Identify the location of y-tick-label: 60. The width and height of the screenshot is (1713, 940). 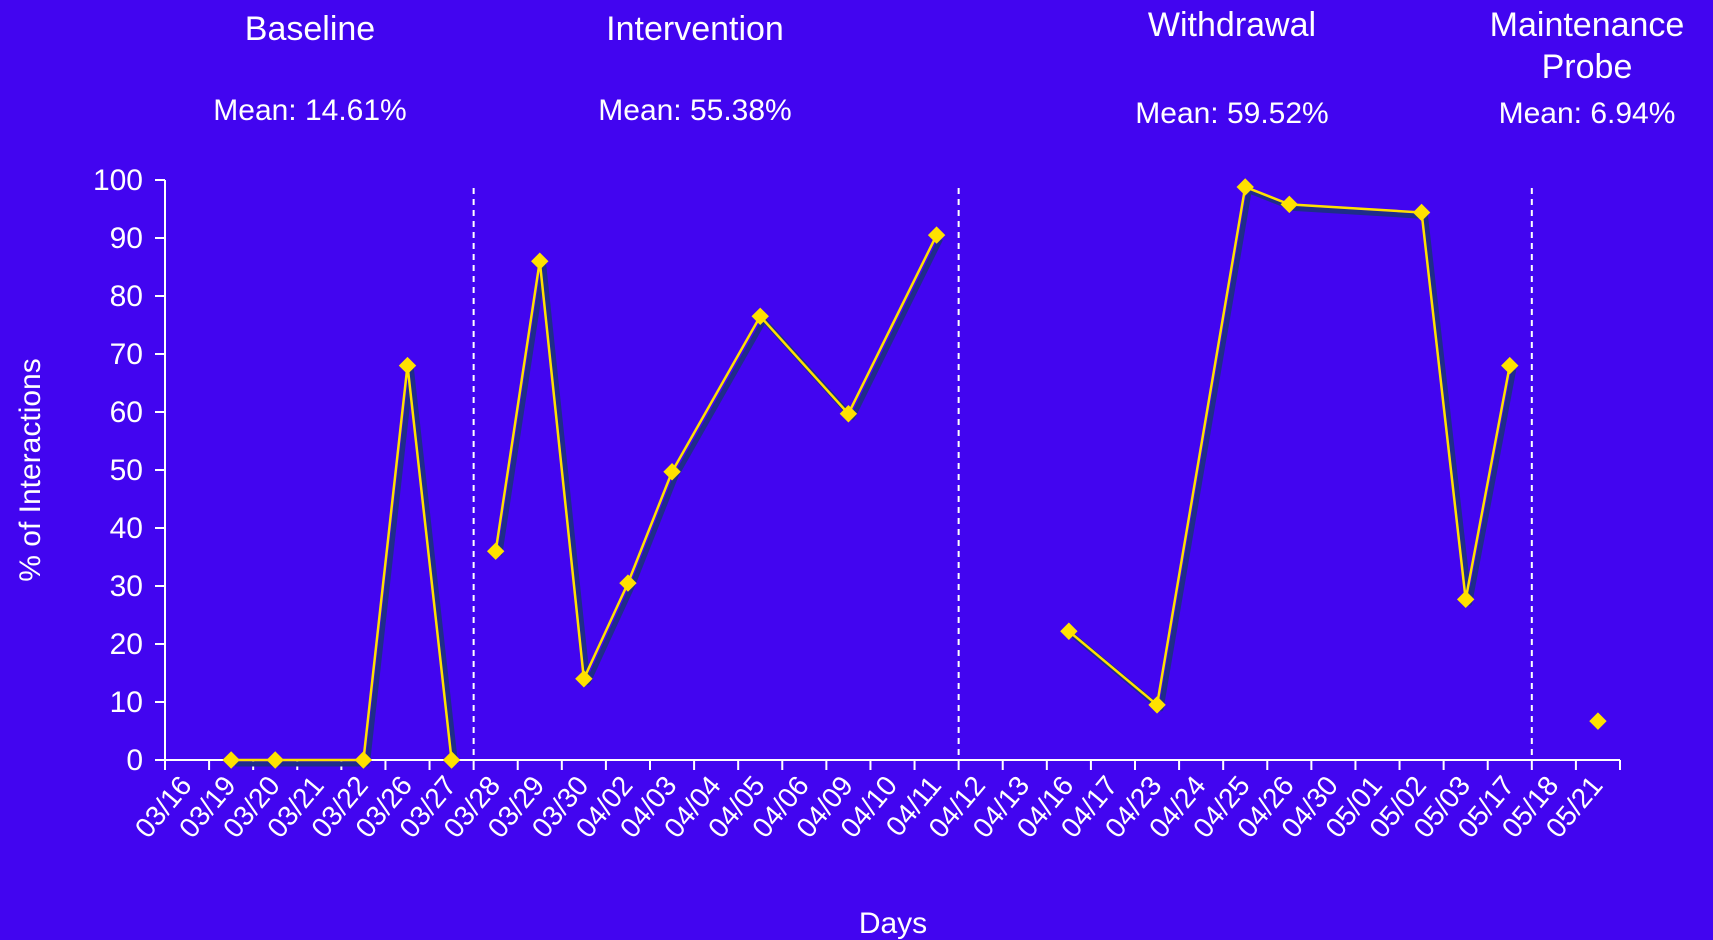
(126, 412).